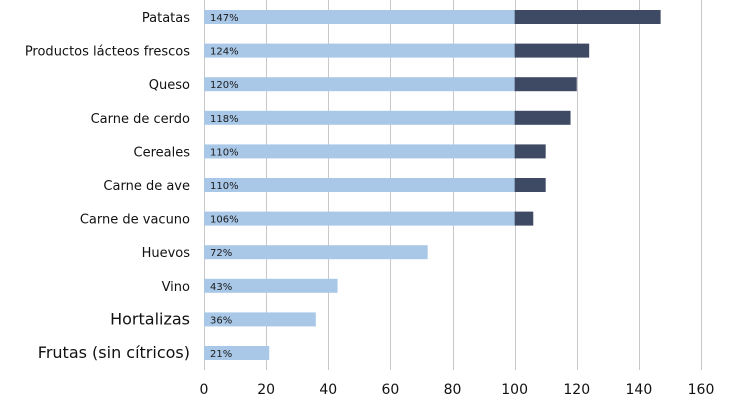 Image resolution: width=749 pixels, height=403 pixels. What do you see at coordinates (107, 52) in the screenshot?
I see `category-label: Productos lácteos frescos` at bounding box center [107, 52].